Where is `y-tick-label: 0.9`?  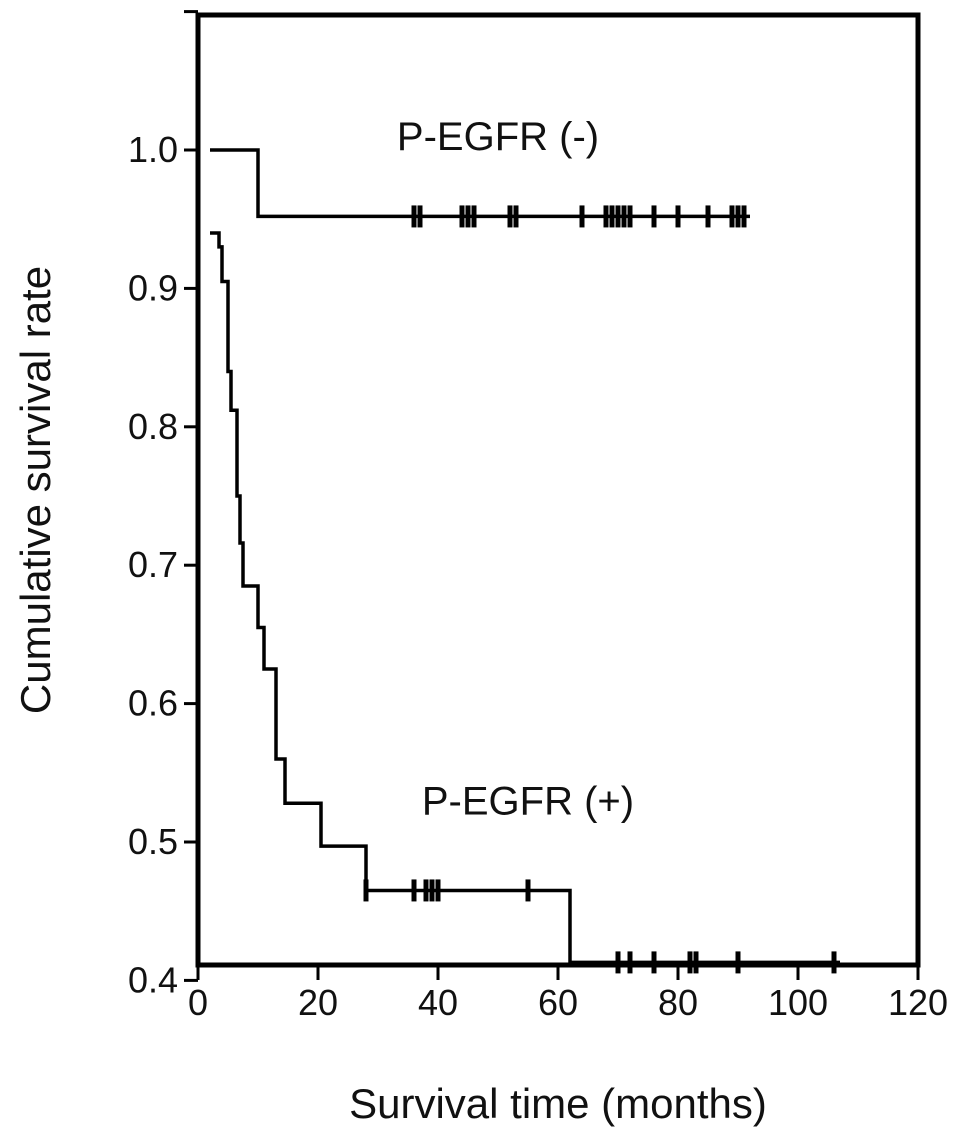 y-tick-label: 0.9 is located at coordinates (153, 287).